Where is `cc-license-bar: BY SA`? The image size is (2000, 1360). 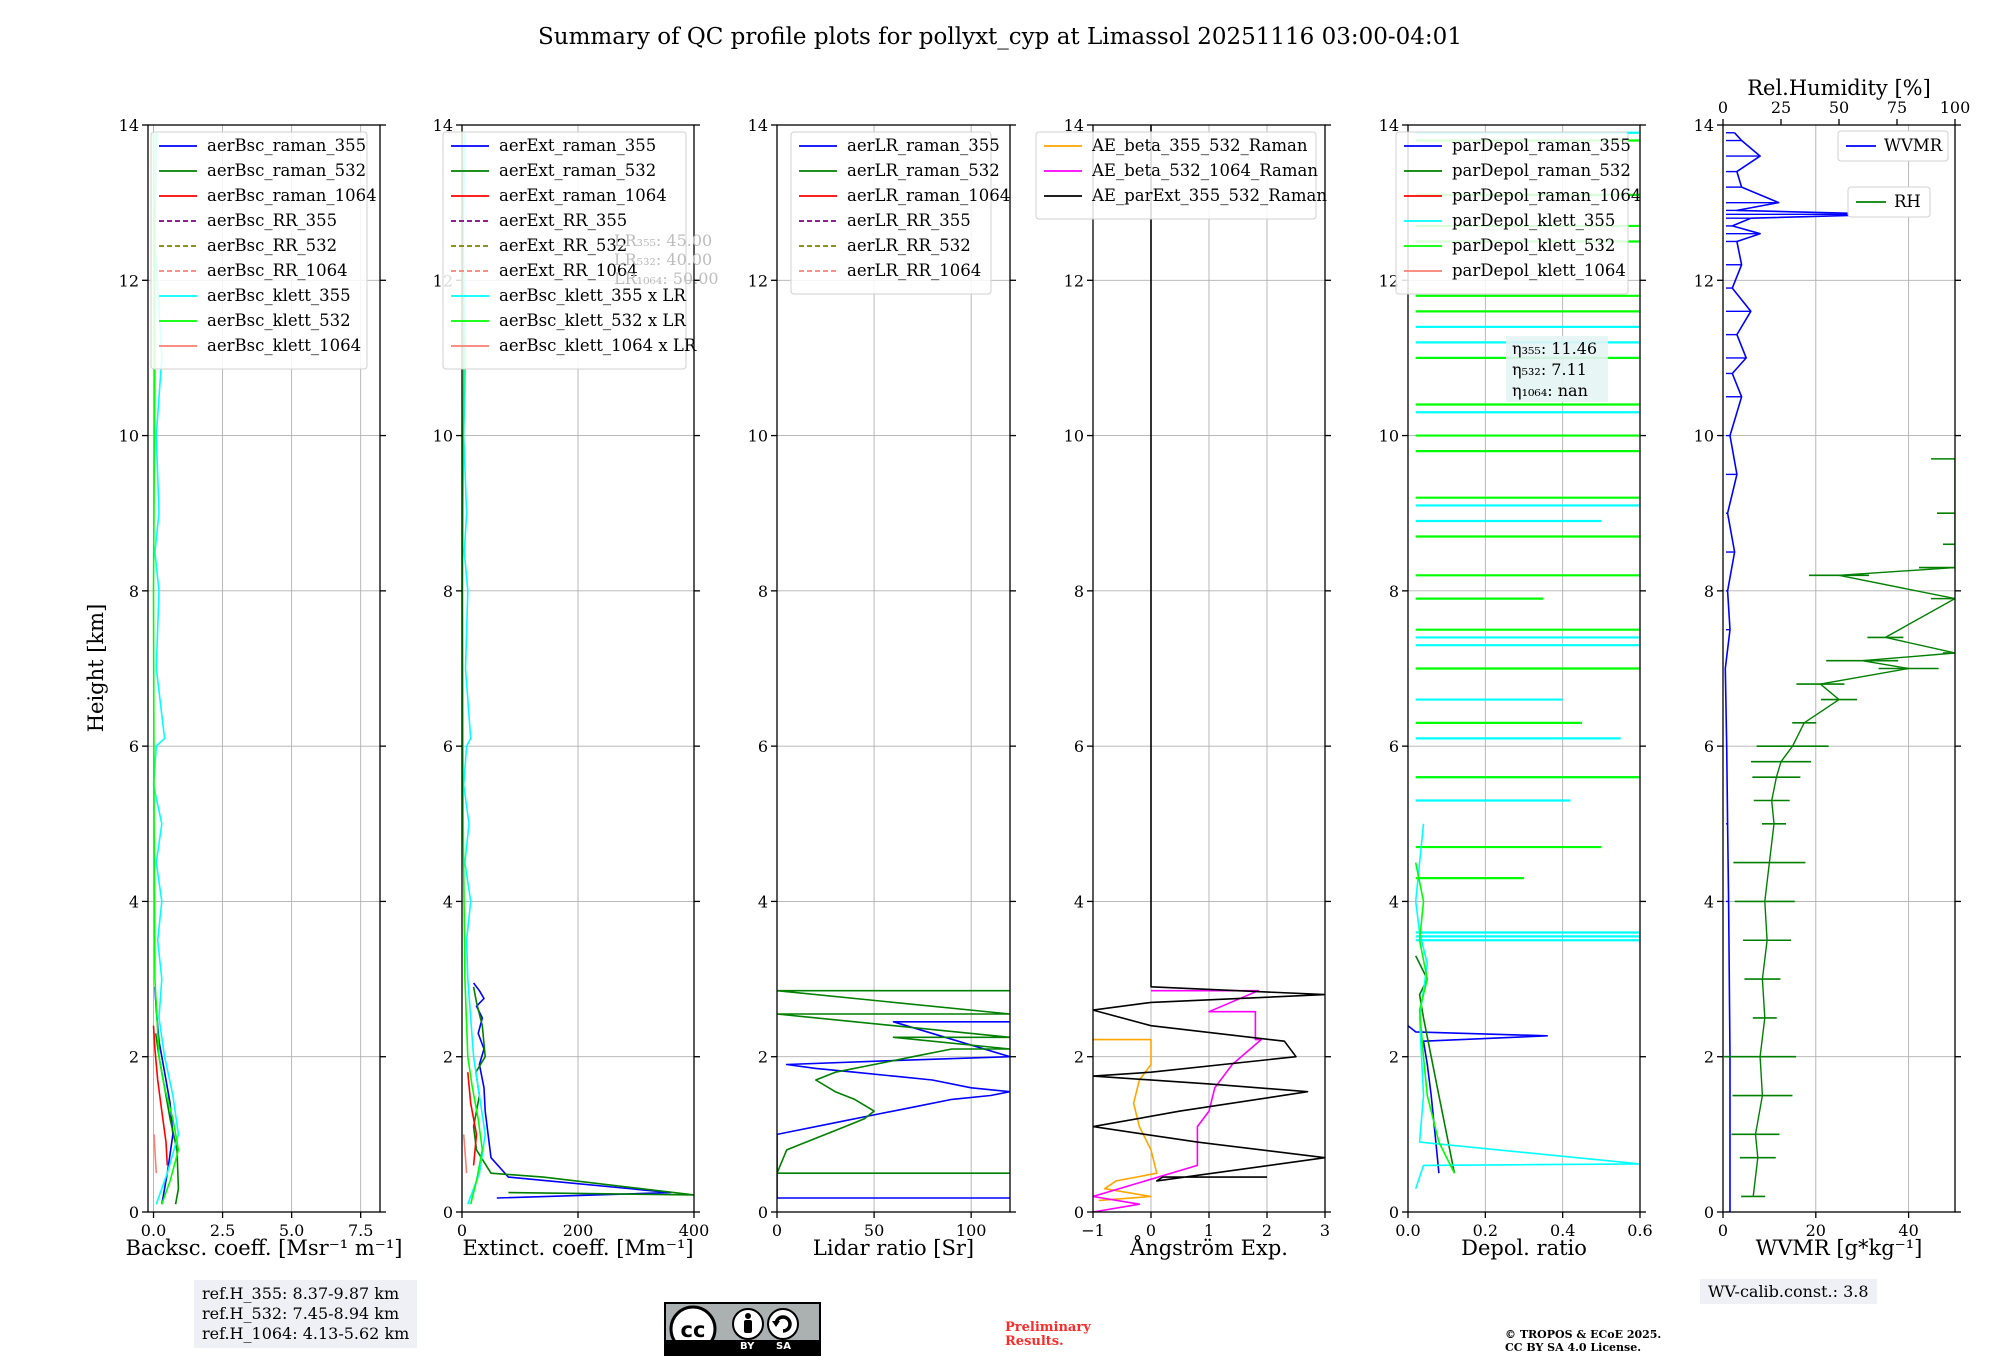
cc-license-bar: BY SA is located at coordinates (742, 1347).